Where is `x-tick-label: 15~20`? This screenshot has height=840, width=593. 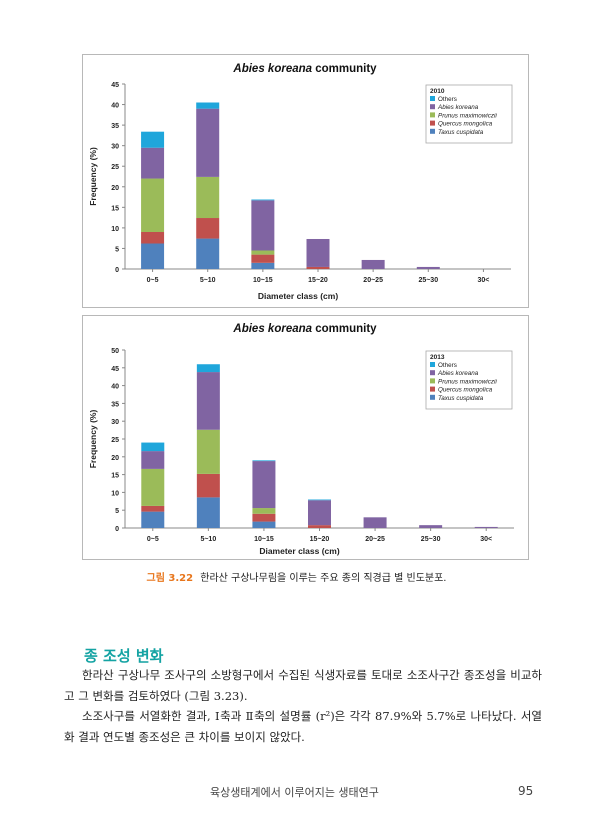 x-tick-label: 15~20 is located at coordinates (318, 280).